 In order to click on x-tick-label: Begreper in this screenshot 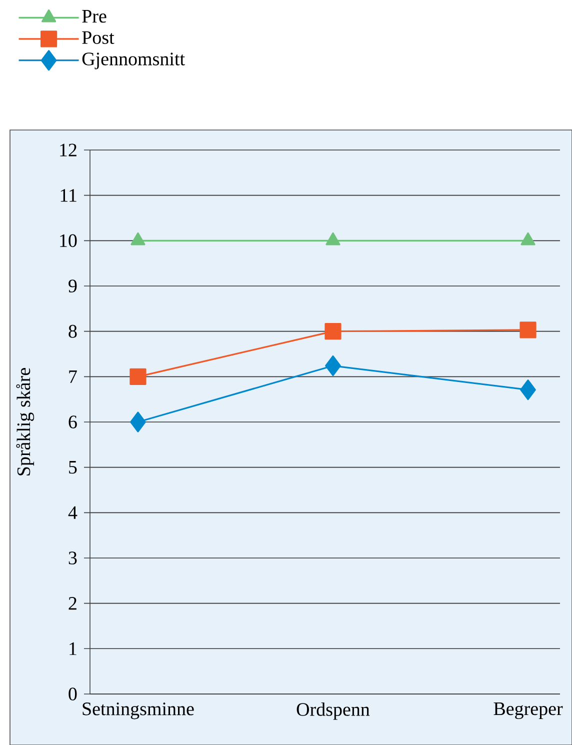, I will do `click(528, 711)`.